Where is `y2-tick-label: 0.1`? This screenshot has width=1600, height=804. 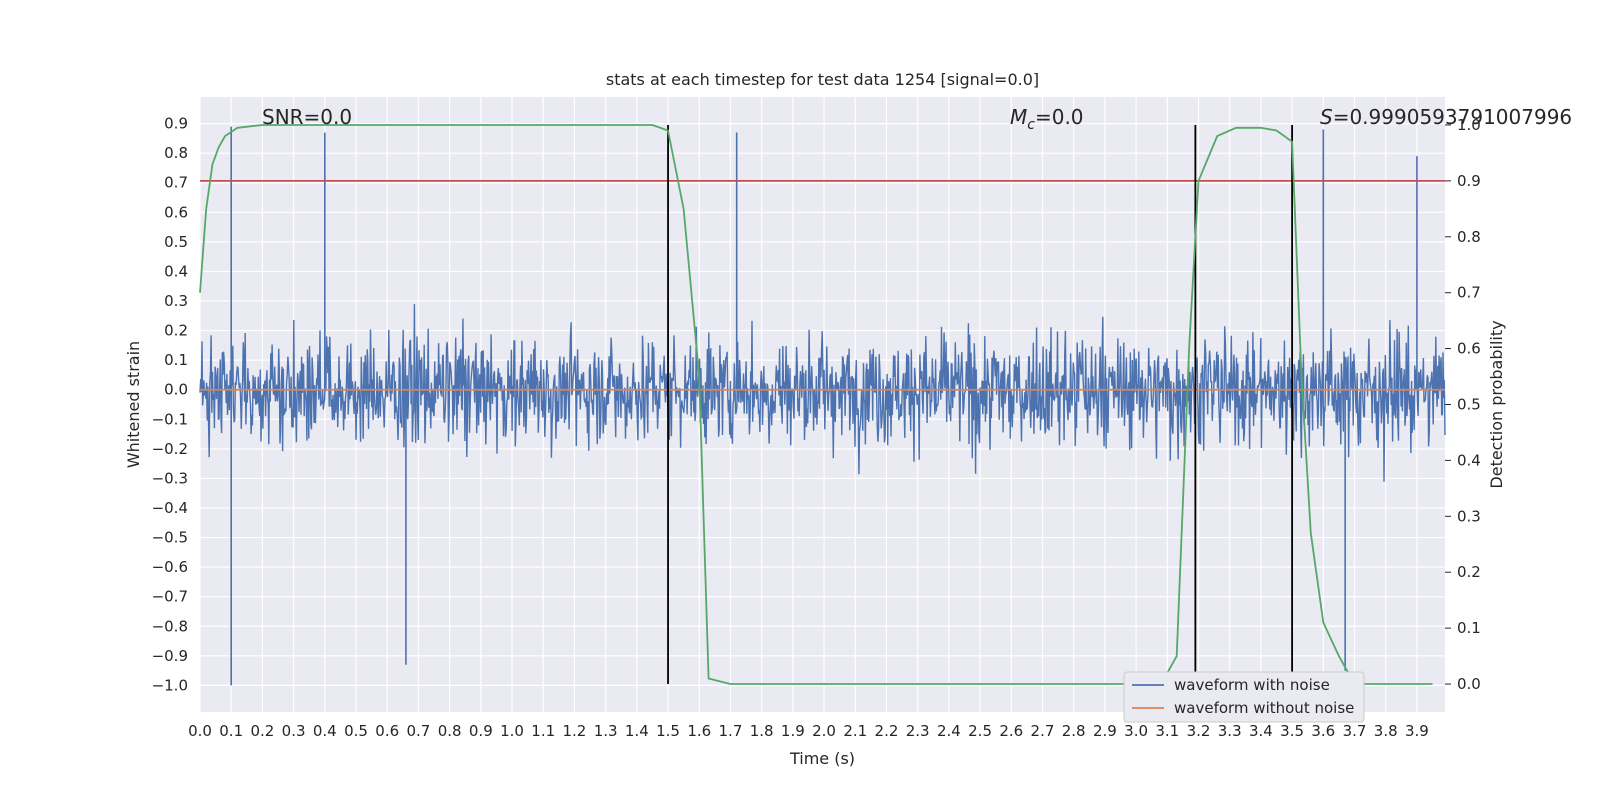 y2-tick-label: 0.1 is located at coordinates (1469, 628).